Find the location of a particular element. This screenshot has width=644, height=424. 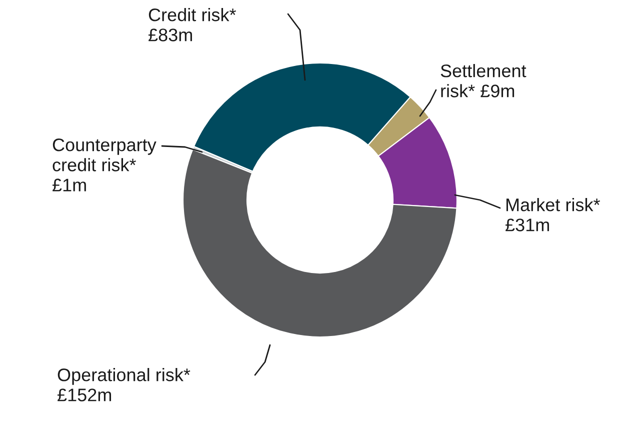

slice-label: Market risk* is located at coordinates (553, 205).